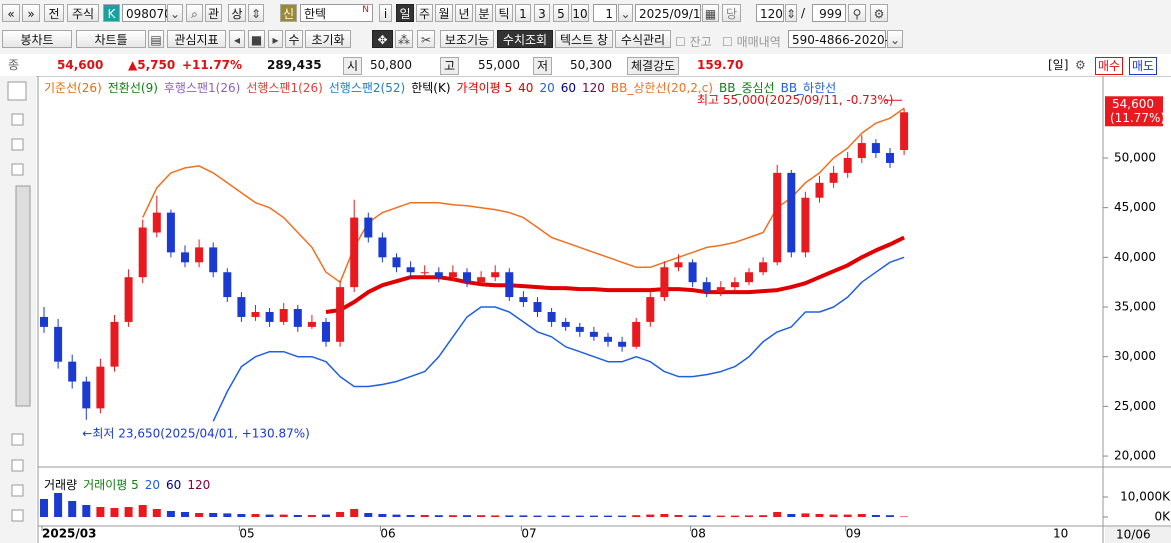 This screenshot has width=1171, height=543. I want to click on button: 수, so click(294, 39).